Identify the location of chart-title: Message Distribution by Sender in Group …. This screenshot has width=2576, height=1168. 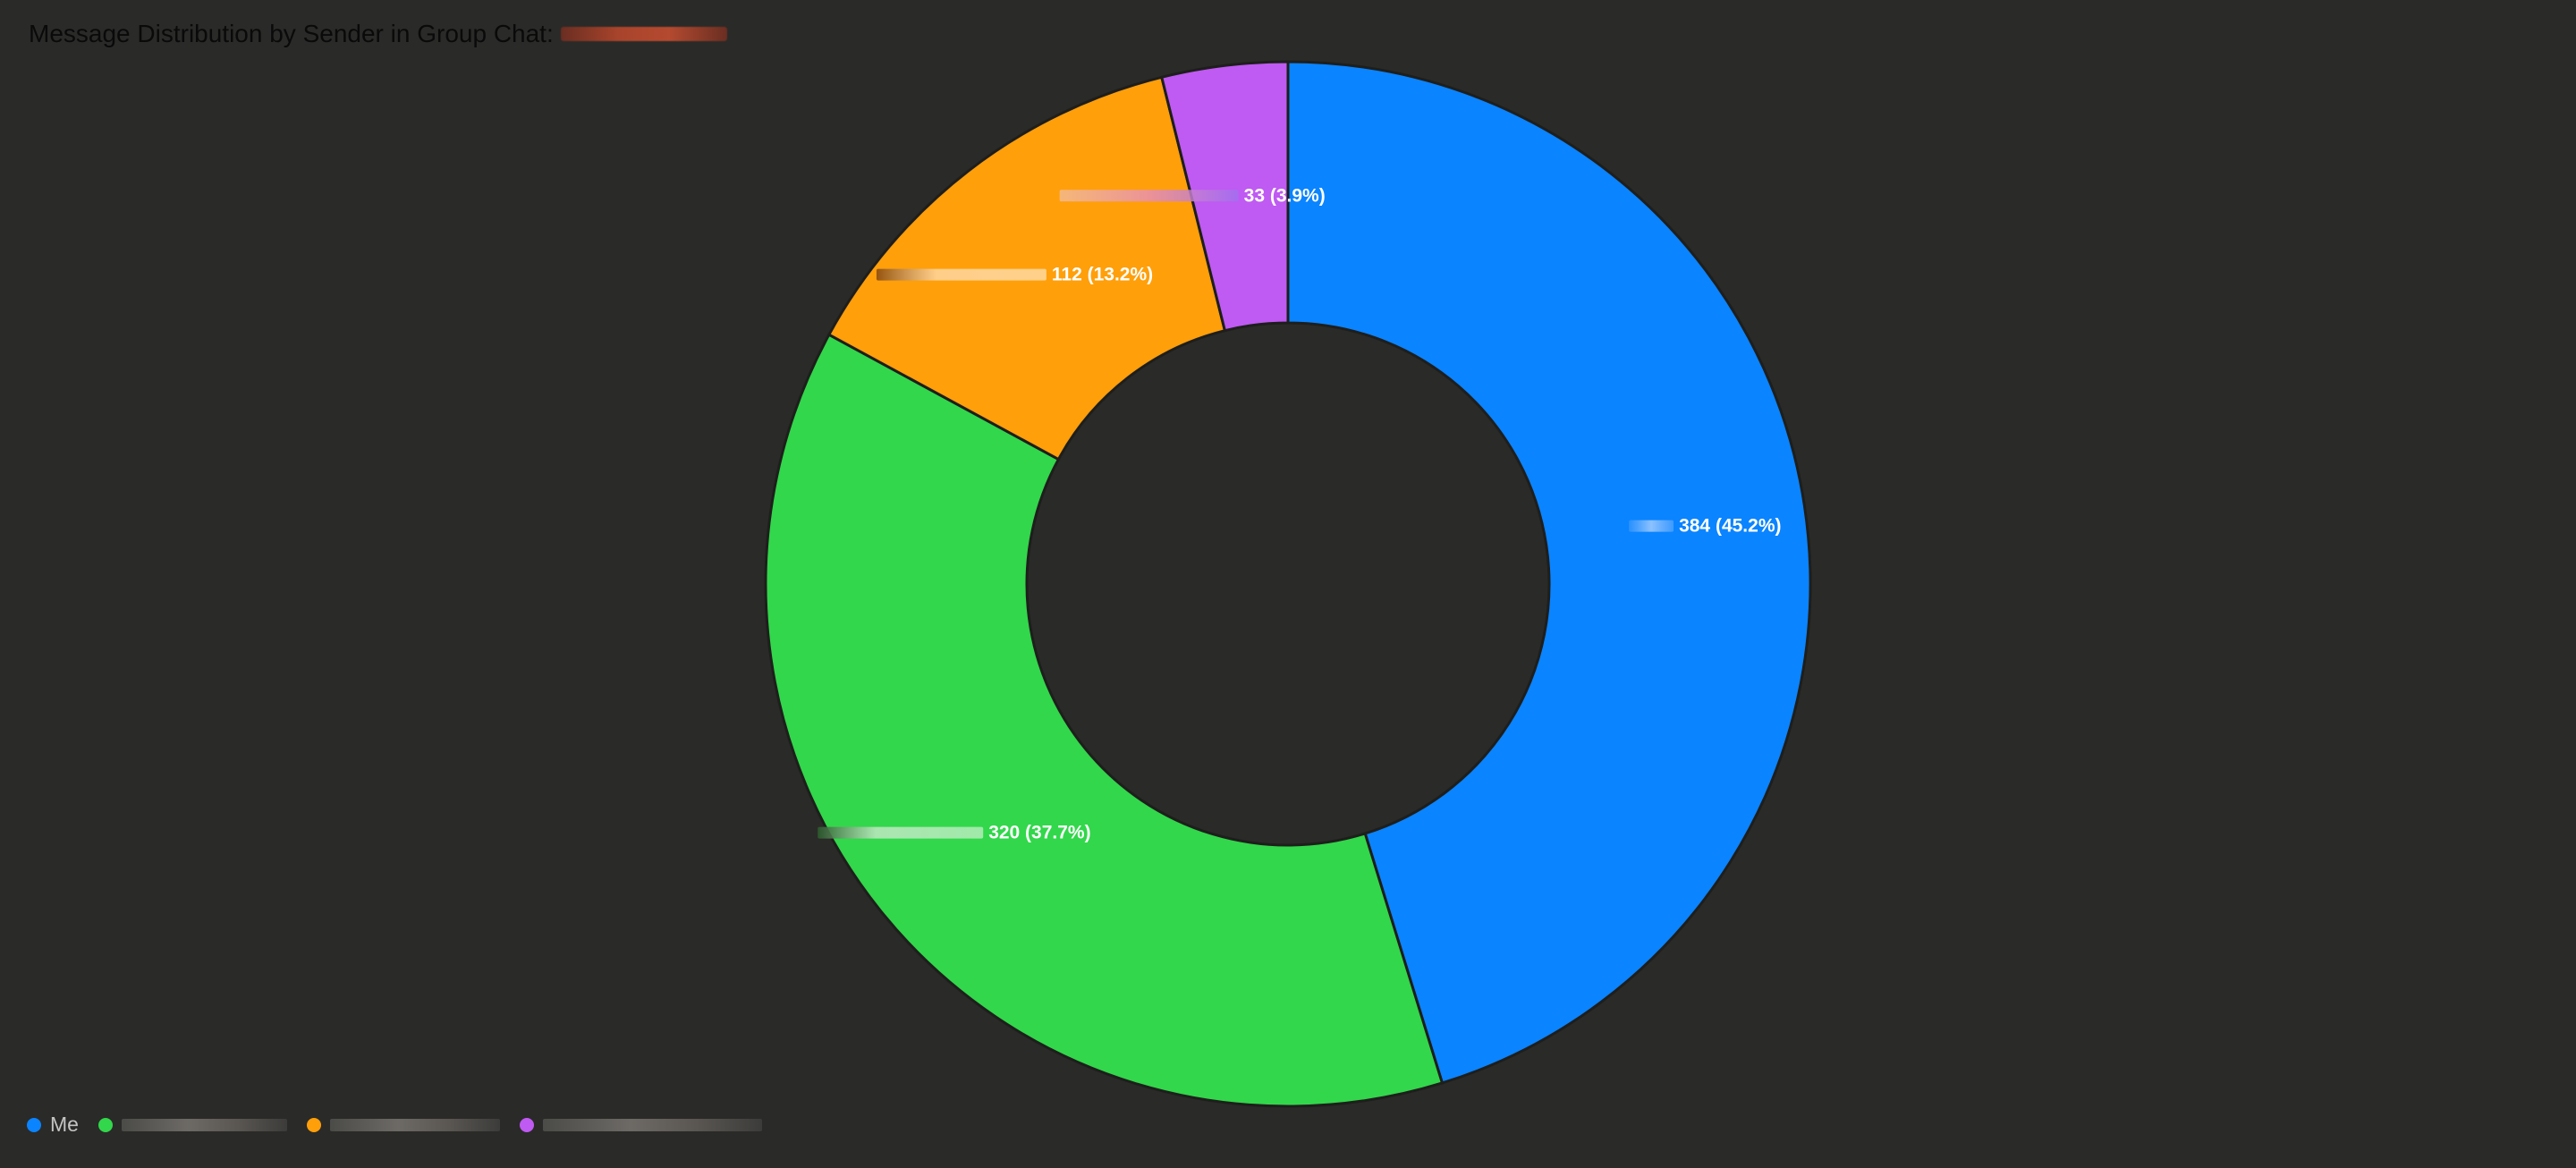
(378, 34).